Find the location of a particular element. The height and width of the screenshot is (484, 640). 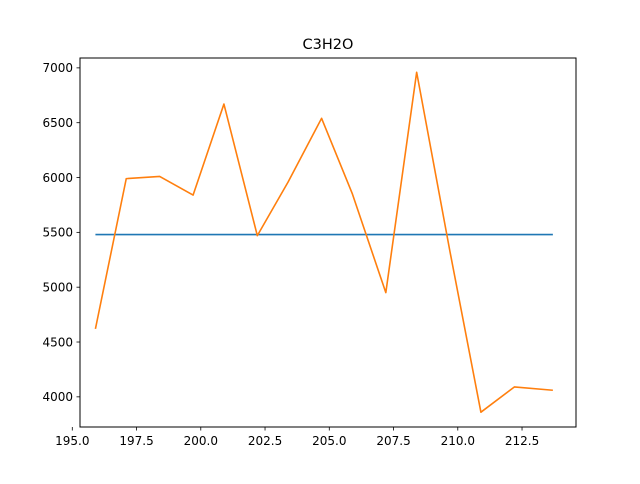

y-tick-label: 6500 is located at coordinates (57, 123).